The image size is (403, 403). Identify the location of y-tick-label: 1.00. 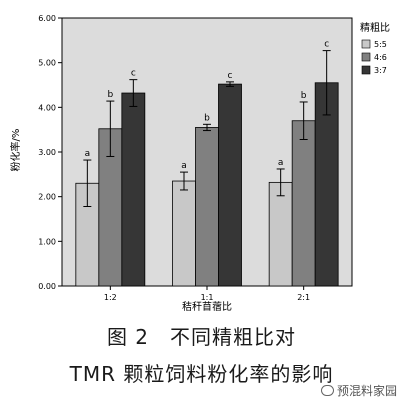
(47, 241).